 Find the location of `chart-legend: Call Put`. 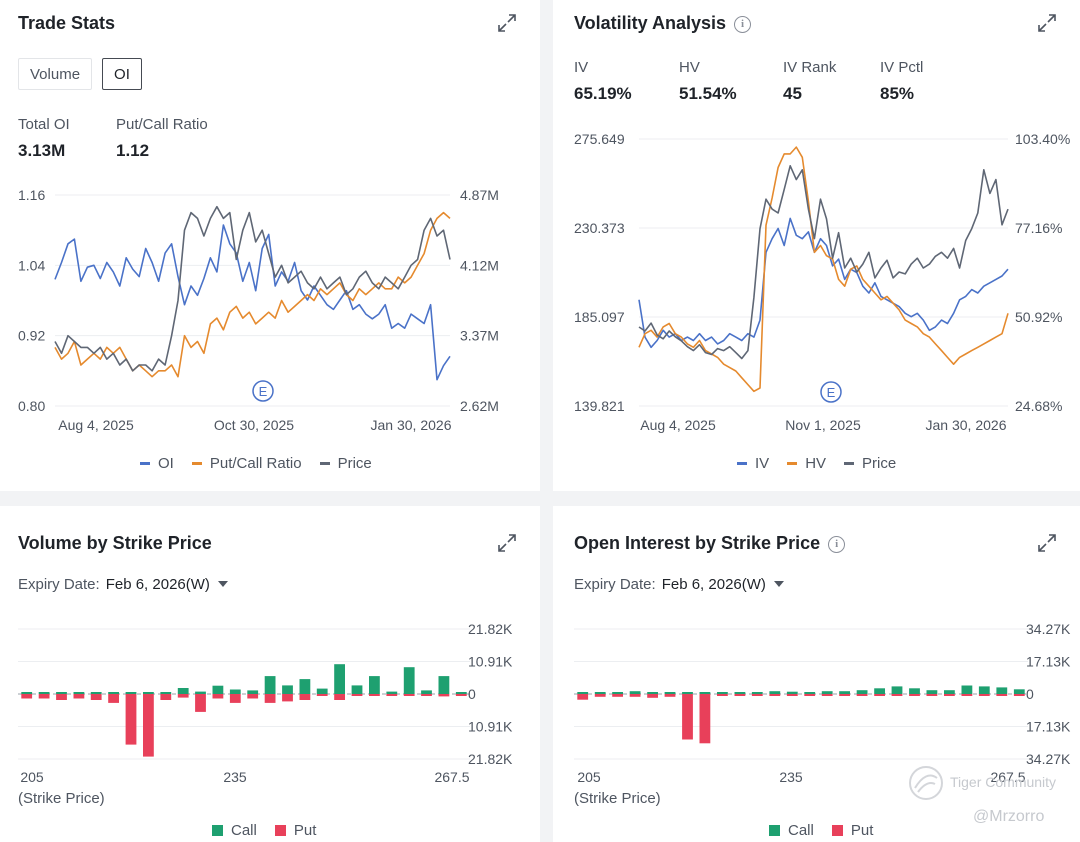

chart-legend: Call Put is located at coordinates (264, 830).